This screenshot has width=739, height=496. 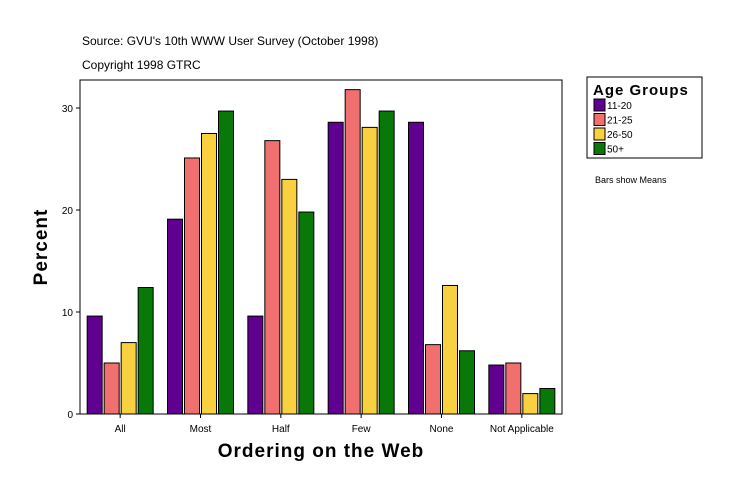 I want to click on y-axis-label: Percent, so click(x=41, y=247).